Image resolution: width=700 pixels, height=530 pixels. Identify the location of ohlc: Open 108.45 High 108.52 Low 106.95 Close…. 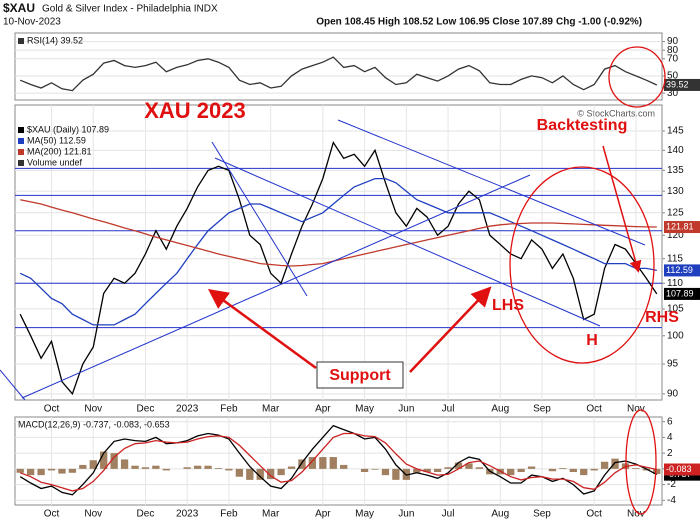
(434, 22).